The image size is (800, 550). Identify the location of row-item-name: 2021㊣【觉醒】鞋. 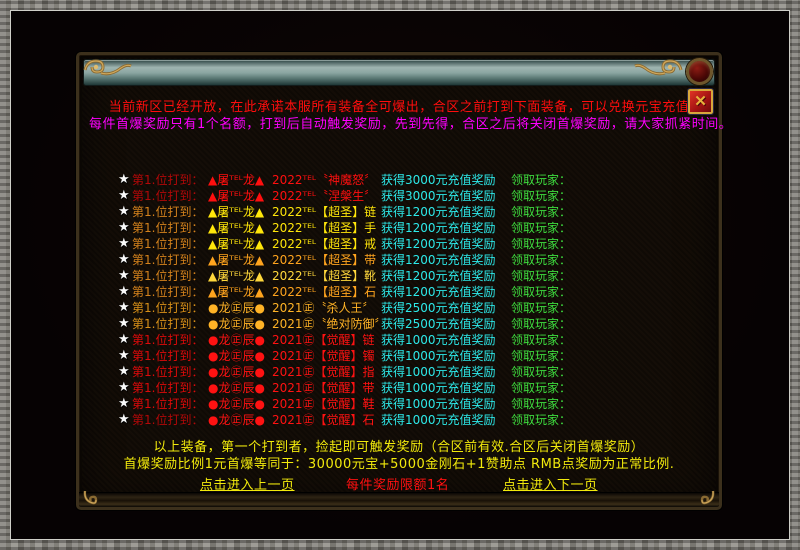
(323, 403).